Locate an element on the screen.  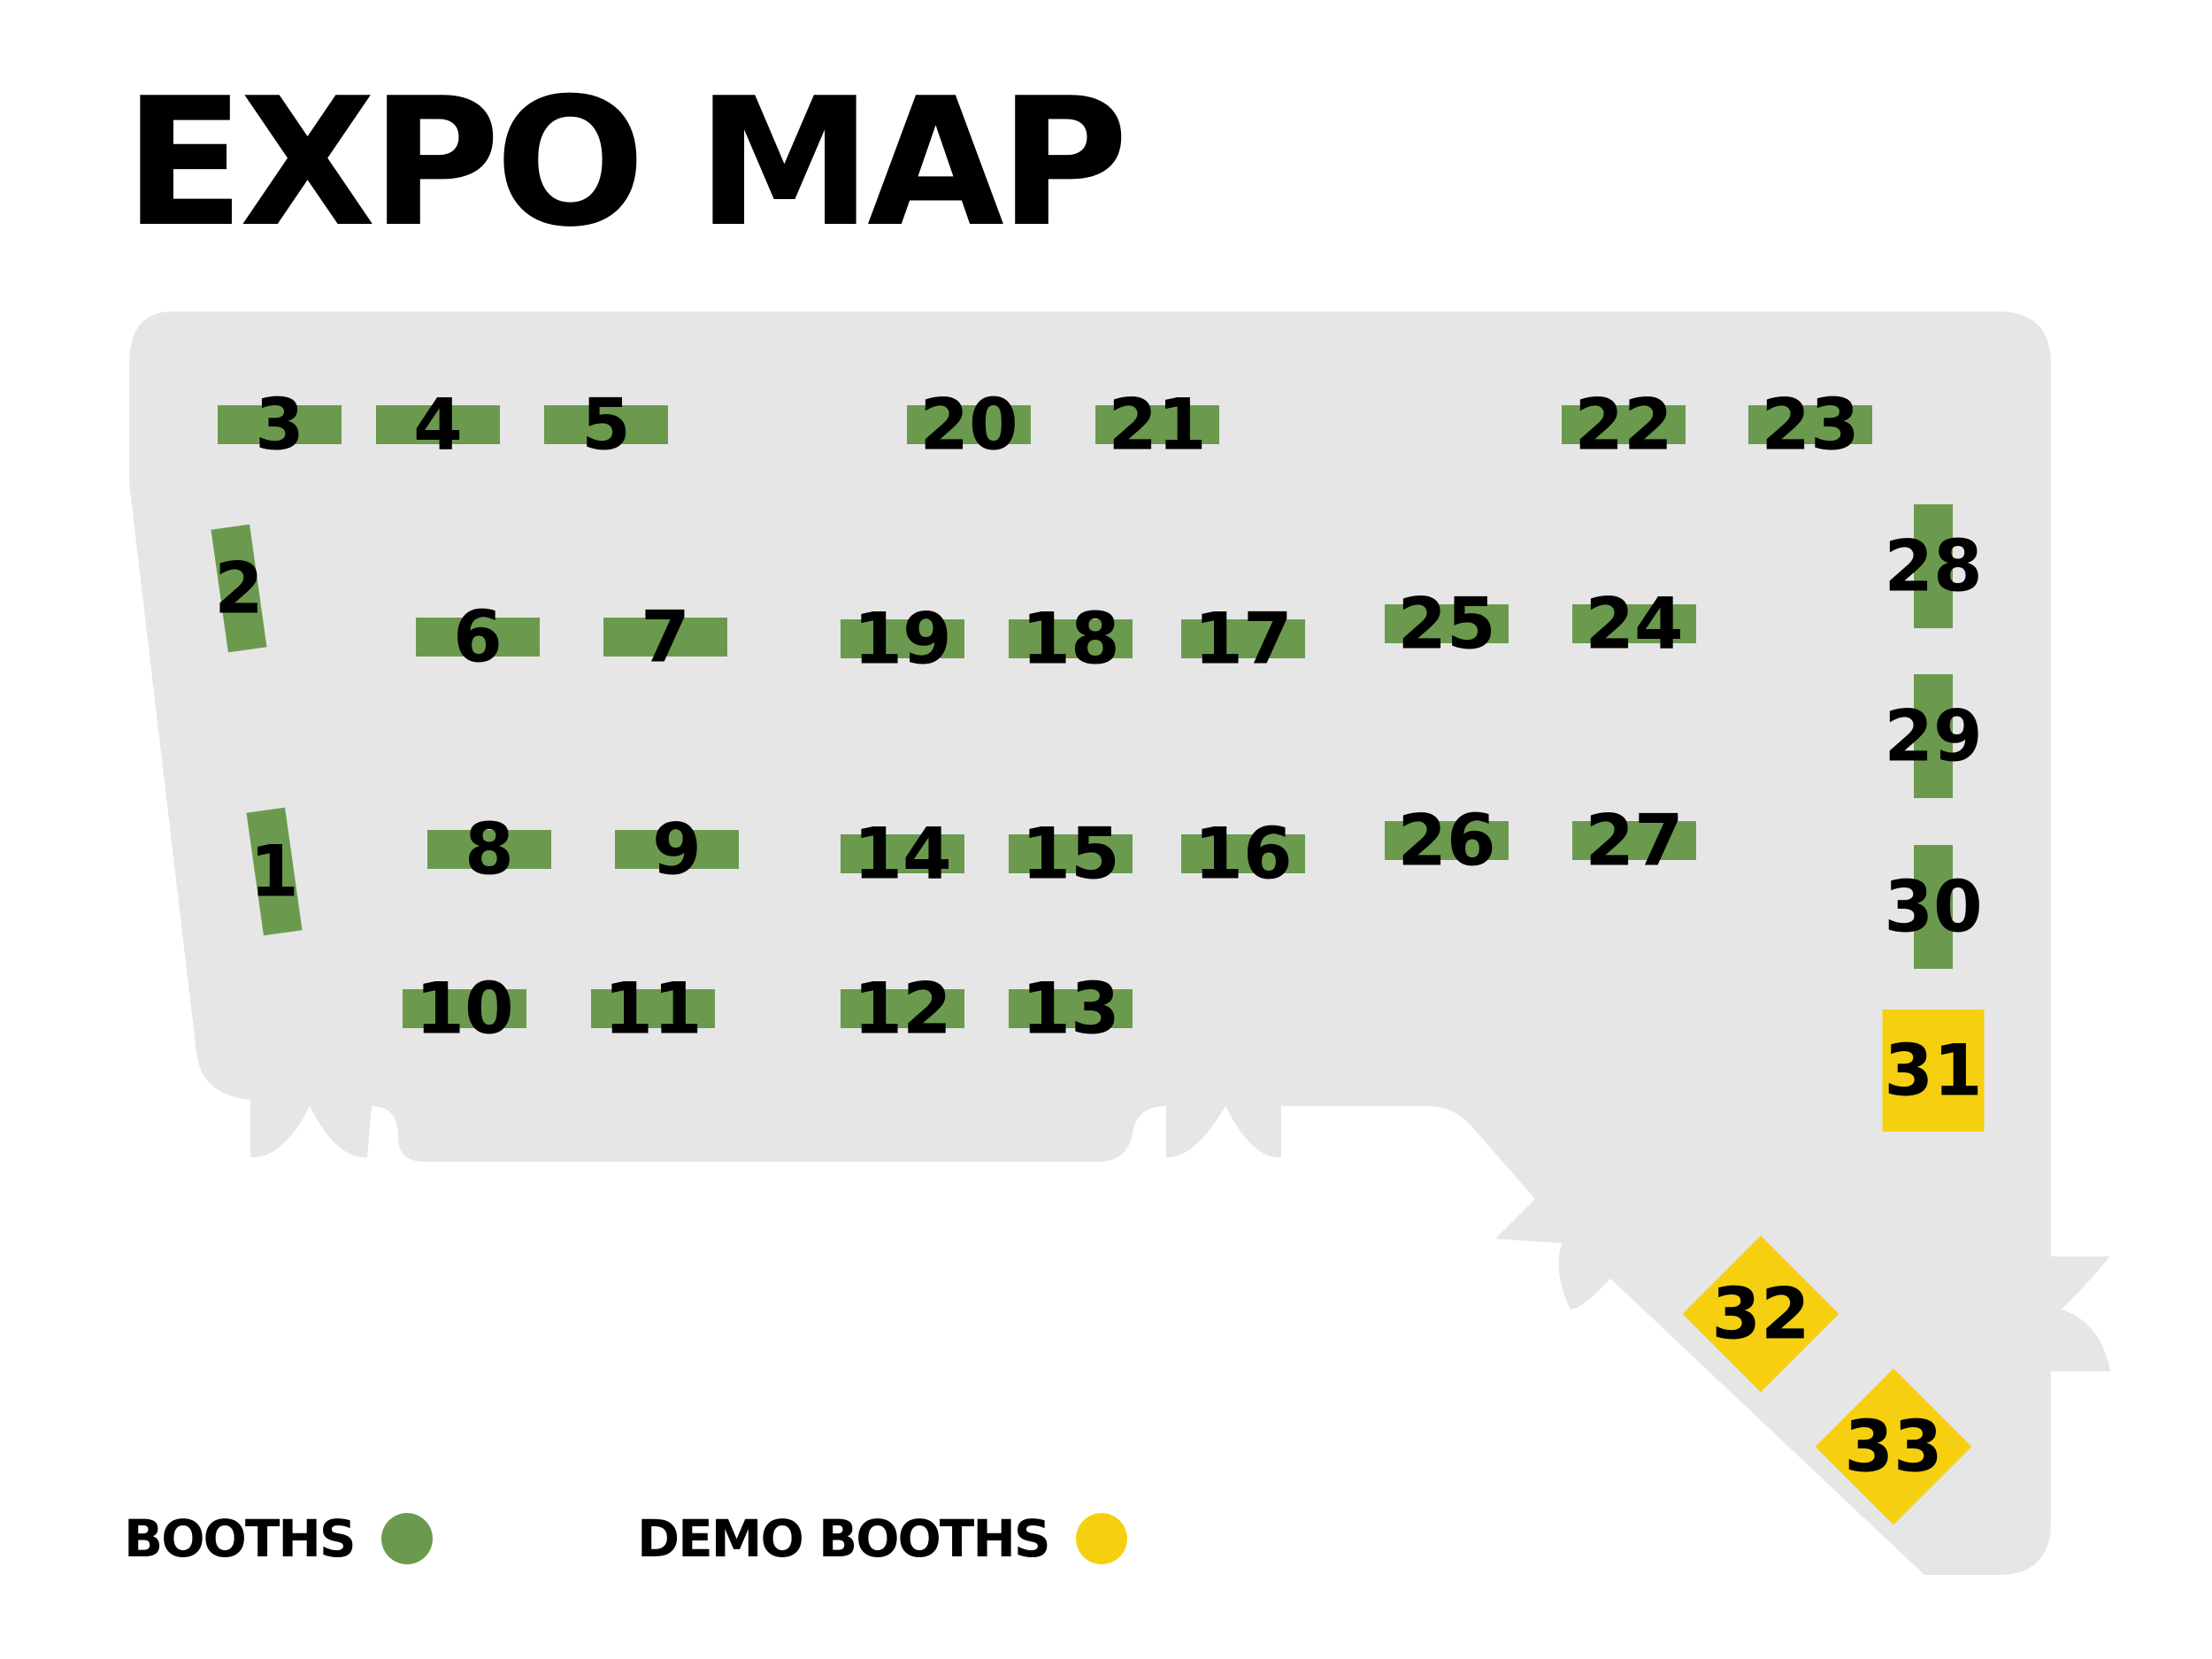
booth-number-31: 31 is located at coordinates (1933, 1071).